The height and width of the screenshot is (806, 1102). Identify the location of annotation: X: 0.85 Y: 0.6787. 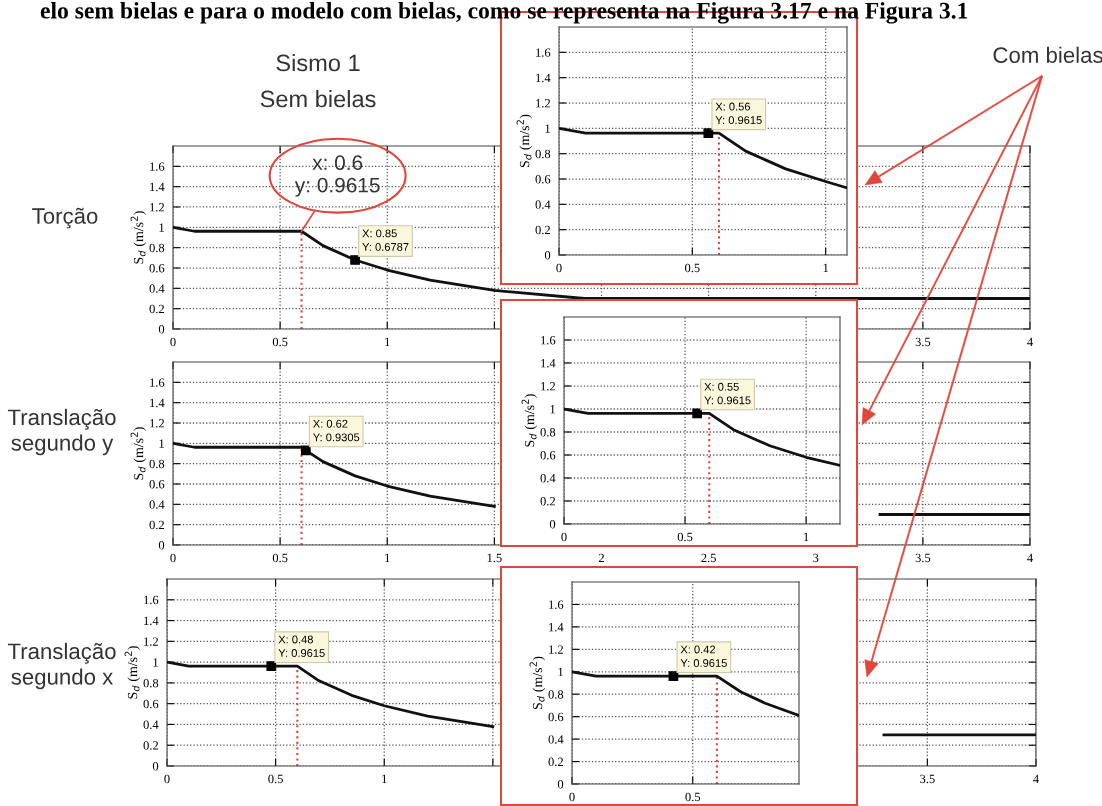
(385, 240).